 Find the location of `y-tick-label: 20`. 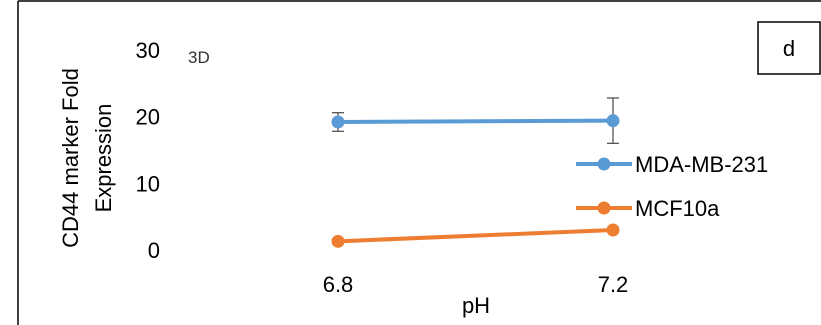

y-tick-label: 20 is located at coordinates (148, 117).